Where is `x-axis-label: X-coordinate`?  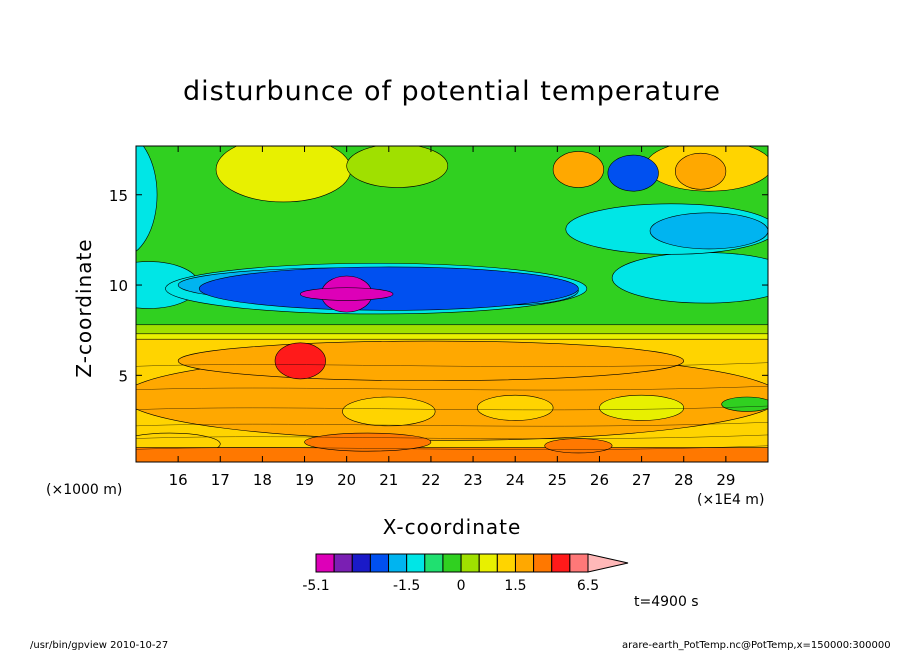 x-axis-label: X-coordinate is located at coordinates (452, 527).